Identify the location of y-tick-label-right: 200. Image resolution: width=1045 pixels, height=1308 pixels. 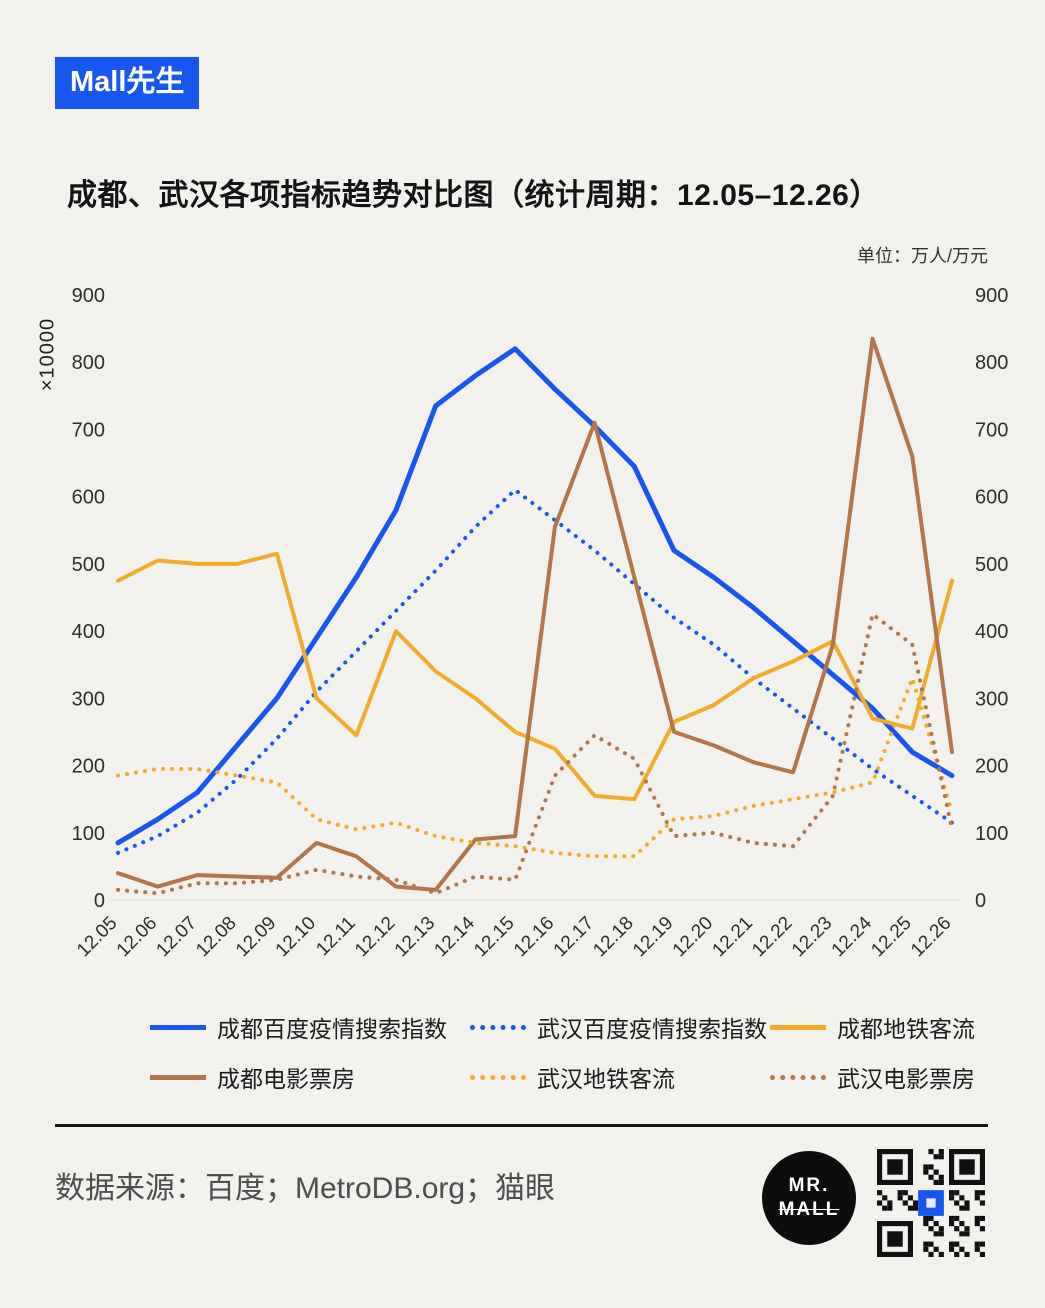
(991, 767).